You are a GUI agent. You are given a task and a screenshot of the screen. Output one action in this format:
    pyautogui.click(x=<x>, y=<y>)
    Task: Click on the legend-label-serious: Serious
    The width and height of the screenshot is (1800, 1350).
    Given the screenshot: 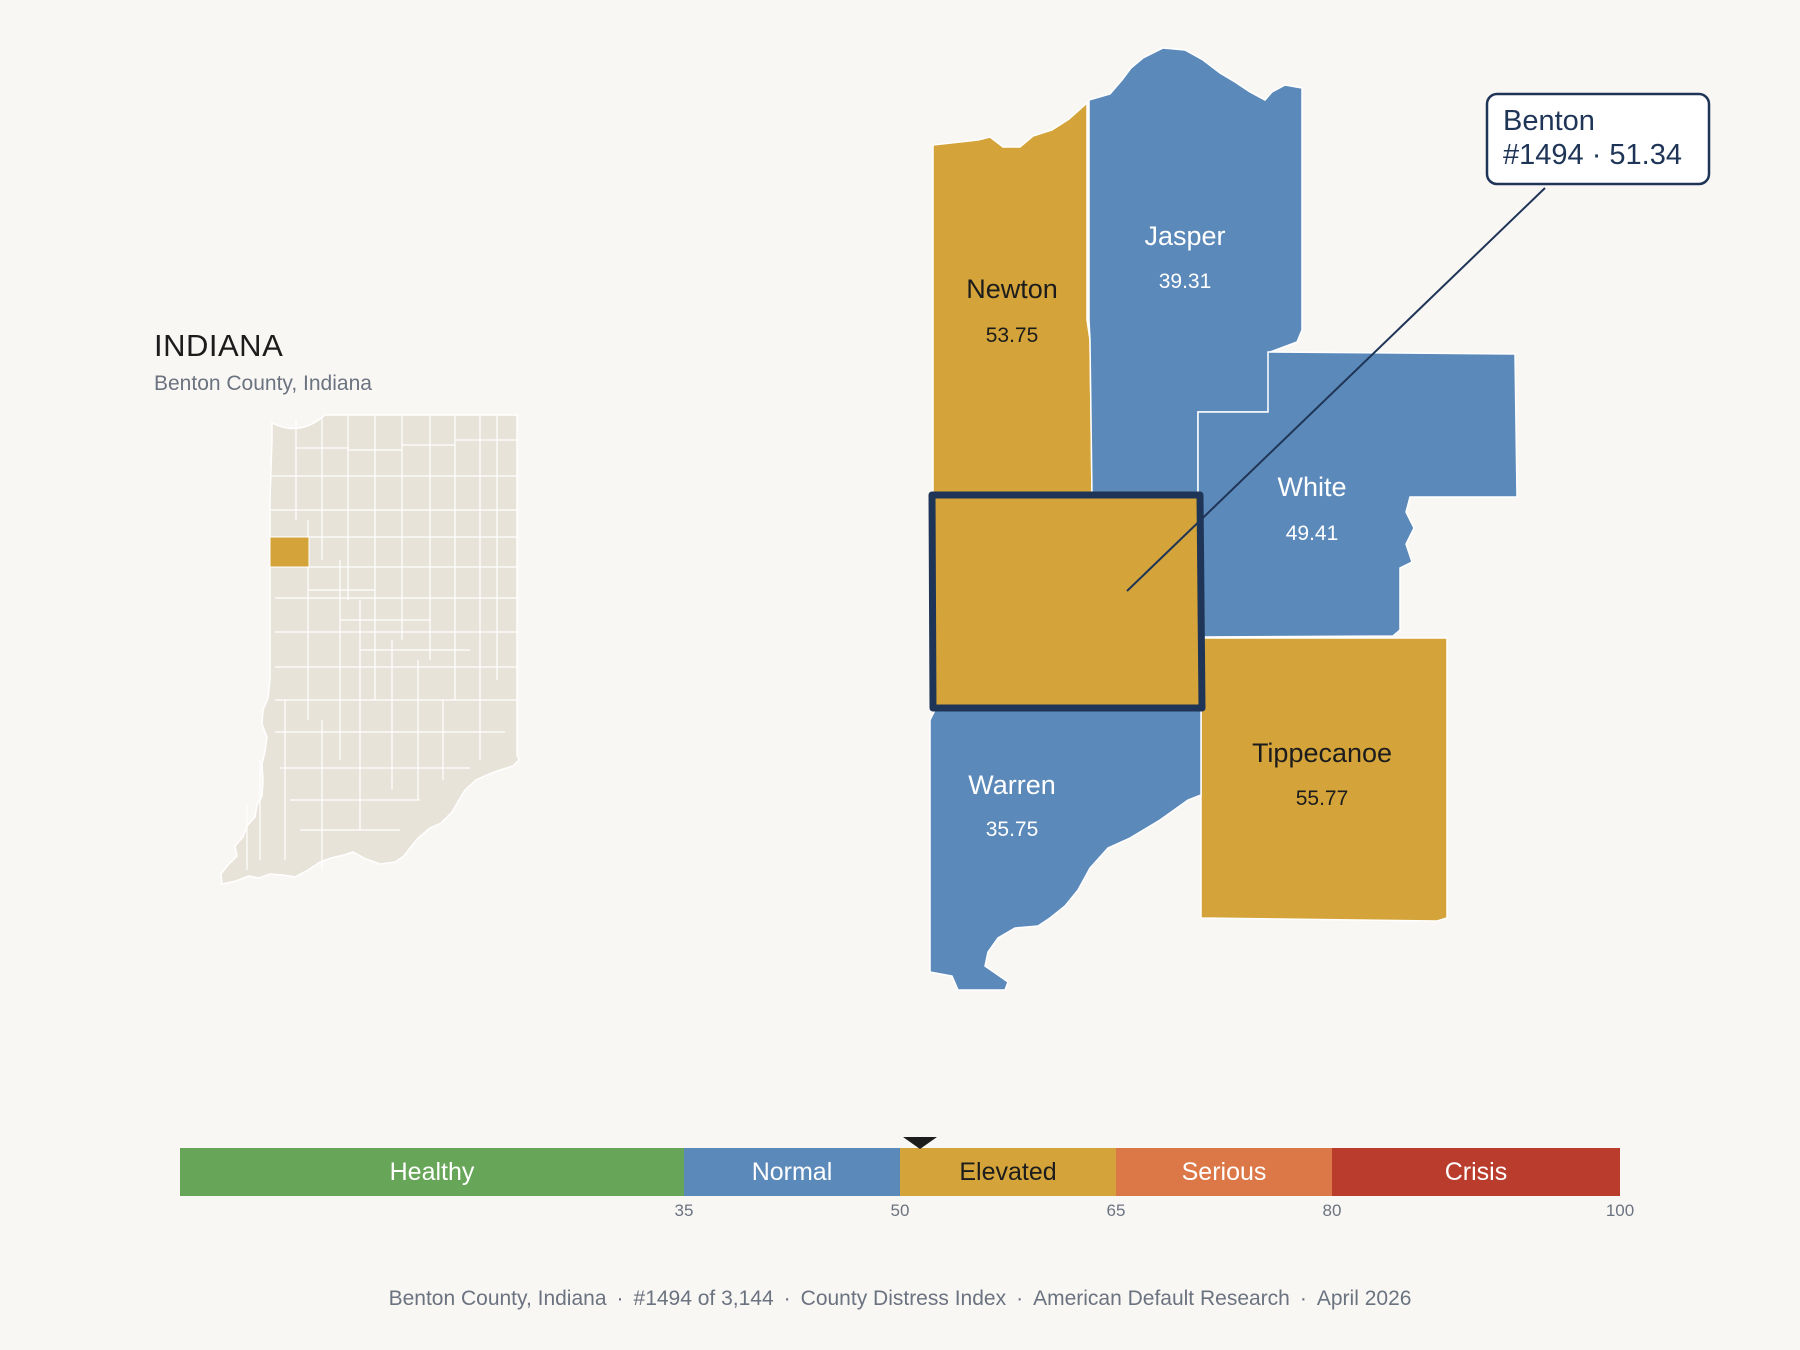 What is the action you would take?
    pyautogui.click(x=1224, y=1172)
    